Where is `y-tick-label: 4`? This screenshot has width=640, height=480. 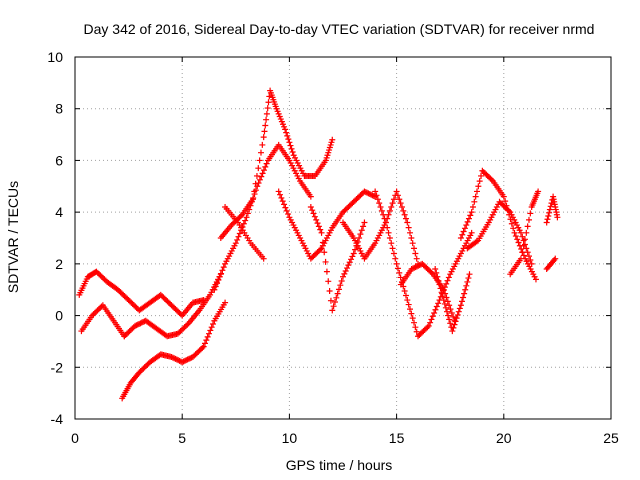
y-tick-label: 4 is located at coordinates (59, 212).